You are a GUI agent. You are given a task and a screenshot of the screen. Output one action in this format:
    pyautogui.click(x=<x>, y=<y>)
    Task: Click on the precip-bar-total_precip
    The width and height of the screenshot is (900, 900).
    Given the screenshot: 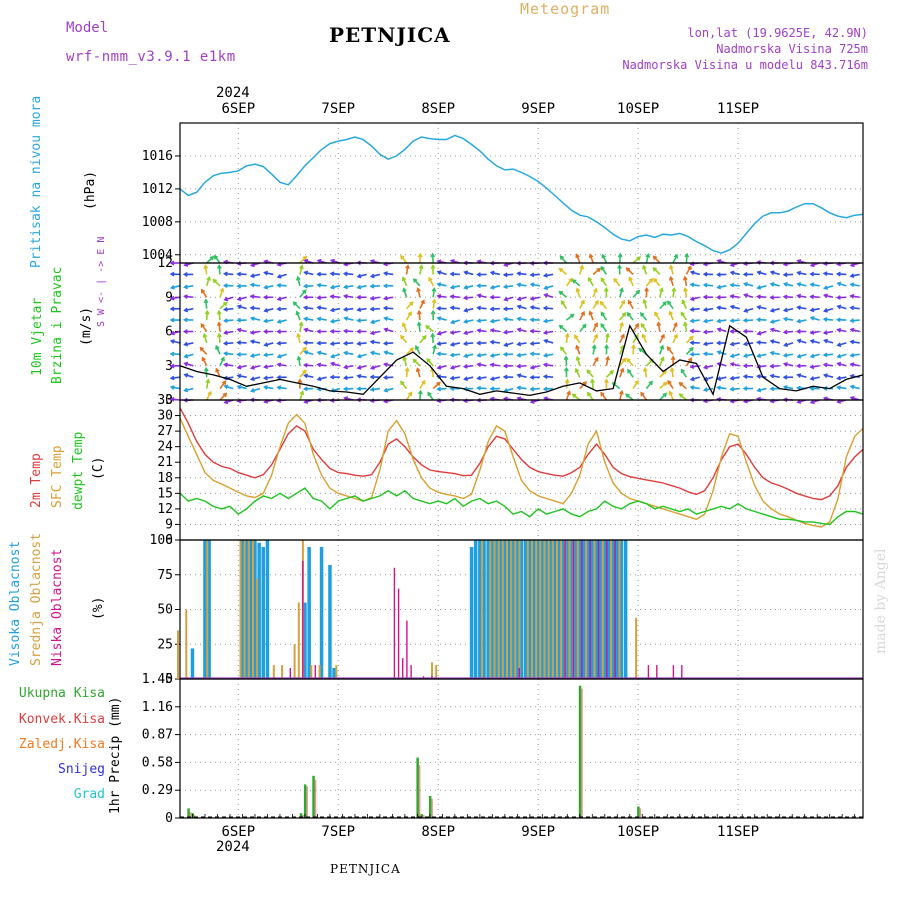 What is the action you would take?
    pyautogui.click(x=417, y=787)
    